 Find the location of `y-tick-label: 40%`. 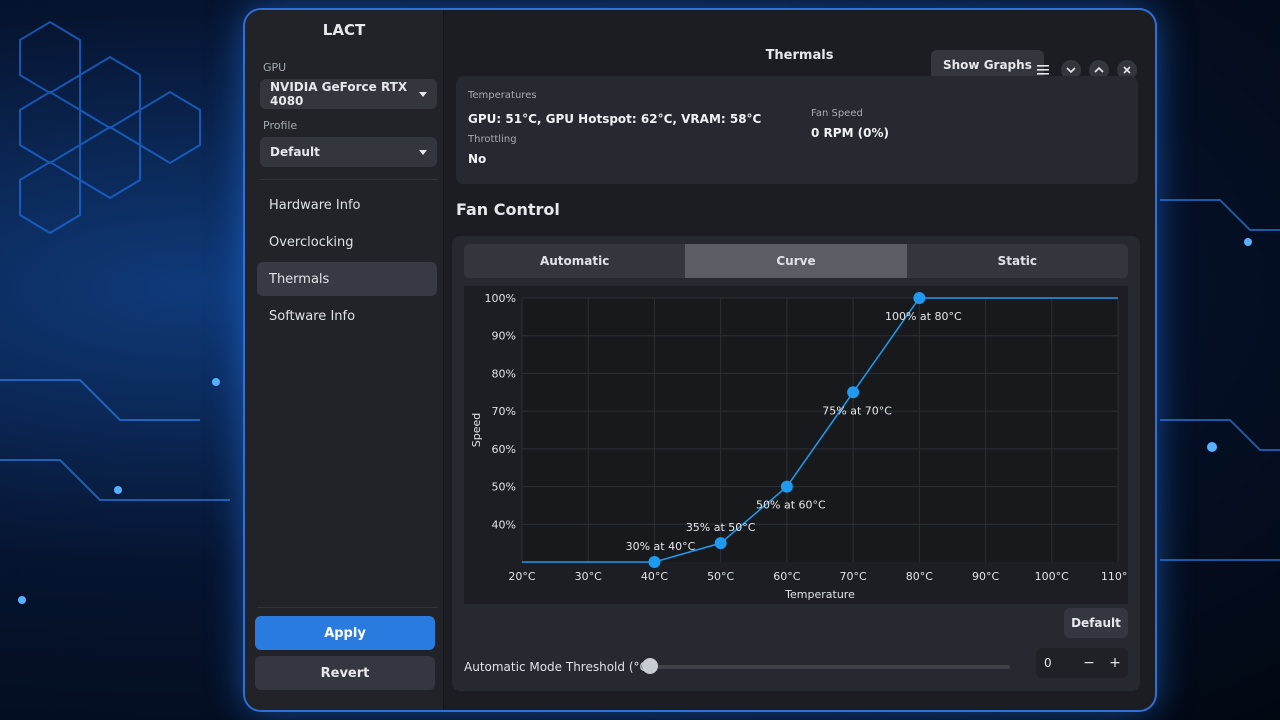

y-tick-label: 40% is located at coordinates (504, 524).